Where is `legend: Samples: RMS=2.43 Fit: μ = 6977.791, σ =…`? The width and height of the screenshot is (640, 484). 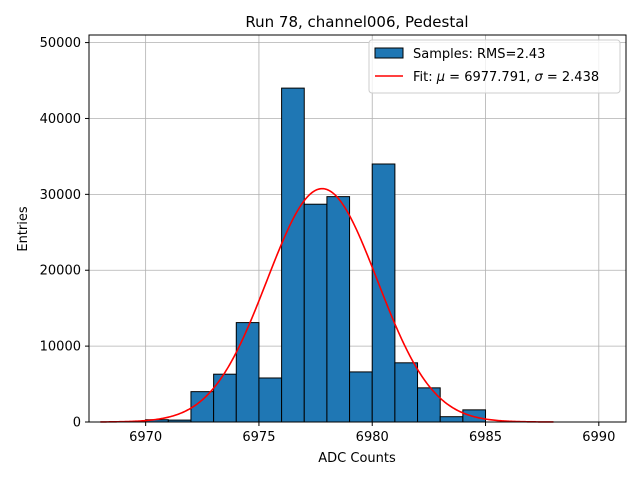
legend: Samples: RMS=2.43 Fit: μ = 6977.791, σ =… is located at coordinates (494, 66).